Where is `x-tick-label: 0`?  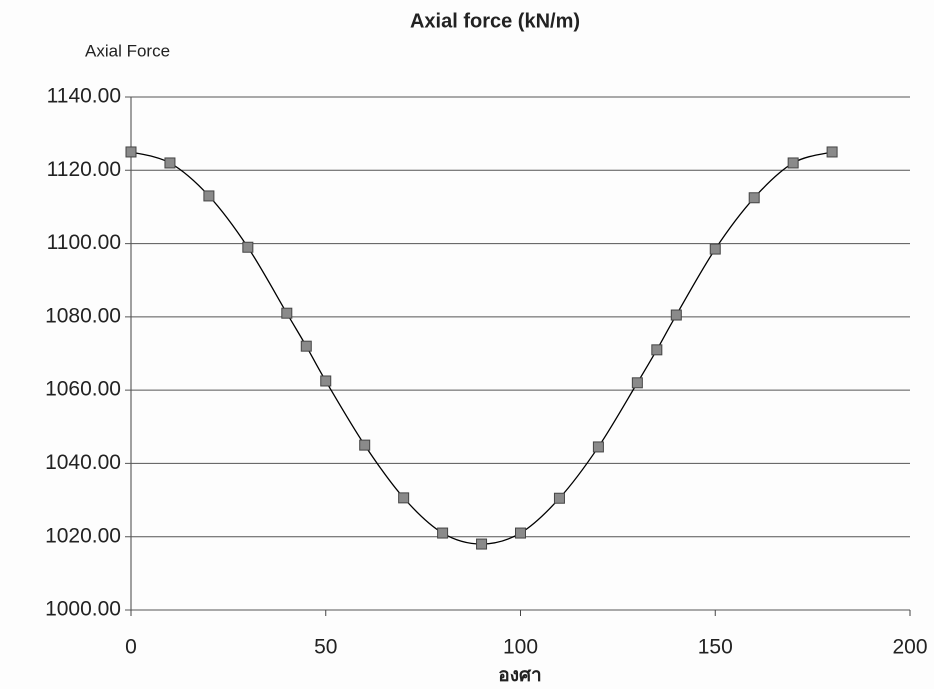 x-tick-label: 0 is located at coordinates (131, 647).